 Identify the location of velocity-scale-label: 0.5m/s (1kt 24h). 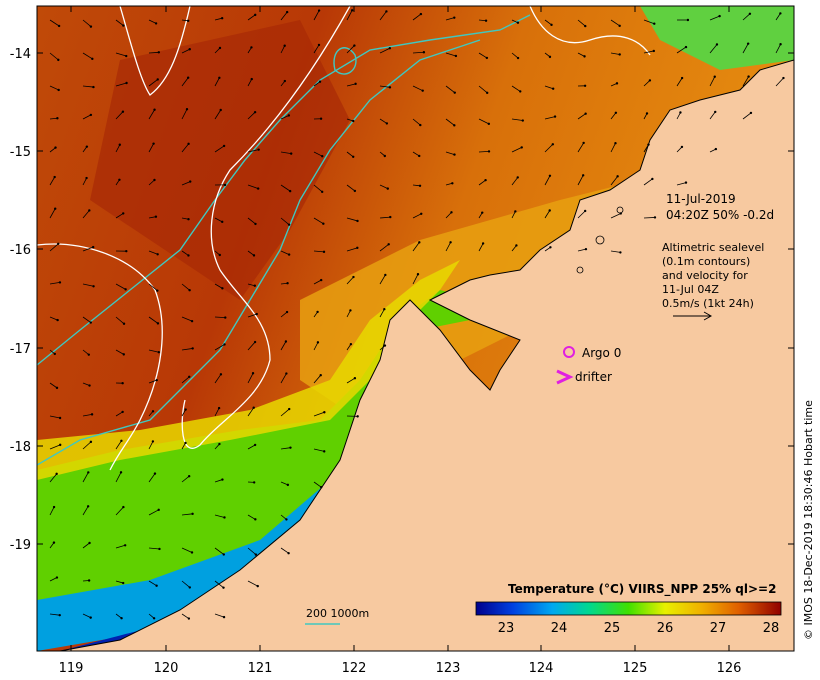
(708, 303).